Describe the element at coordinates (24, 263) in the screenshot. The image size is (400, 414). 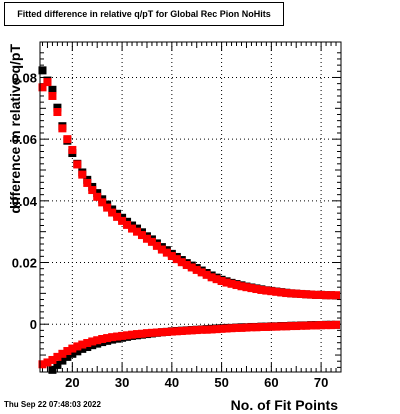
I see `y-tick-label: 0.02` at that location.